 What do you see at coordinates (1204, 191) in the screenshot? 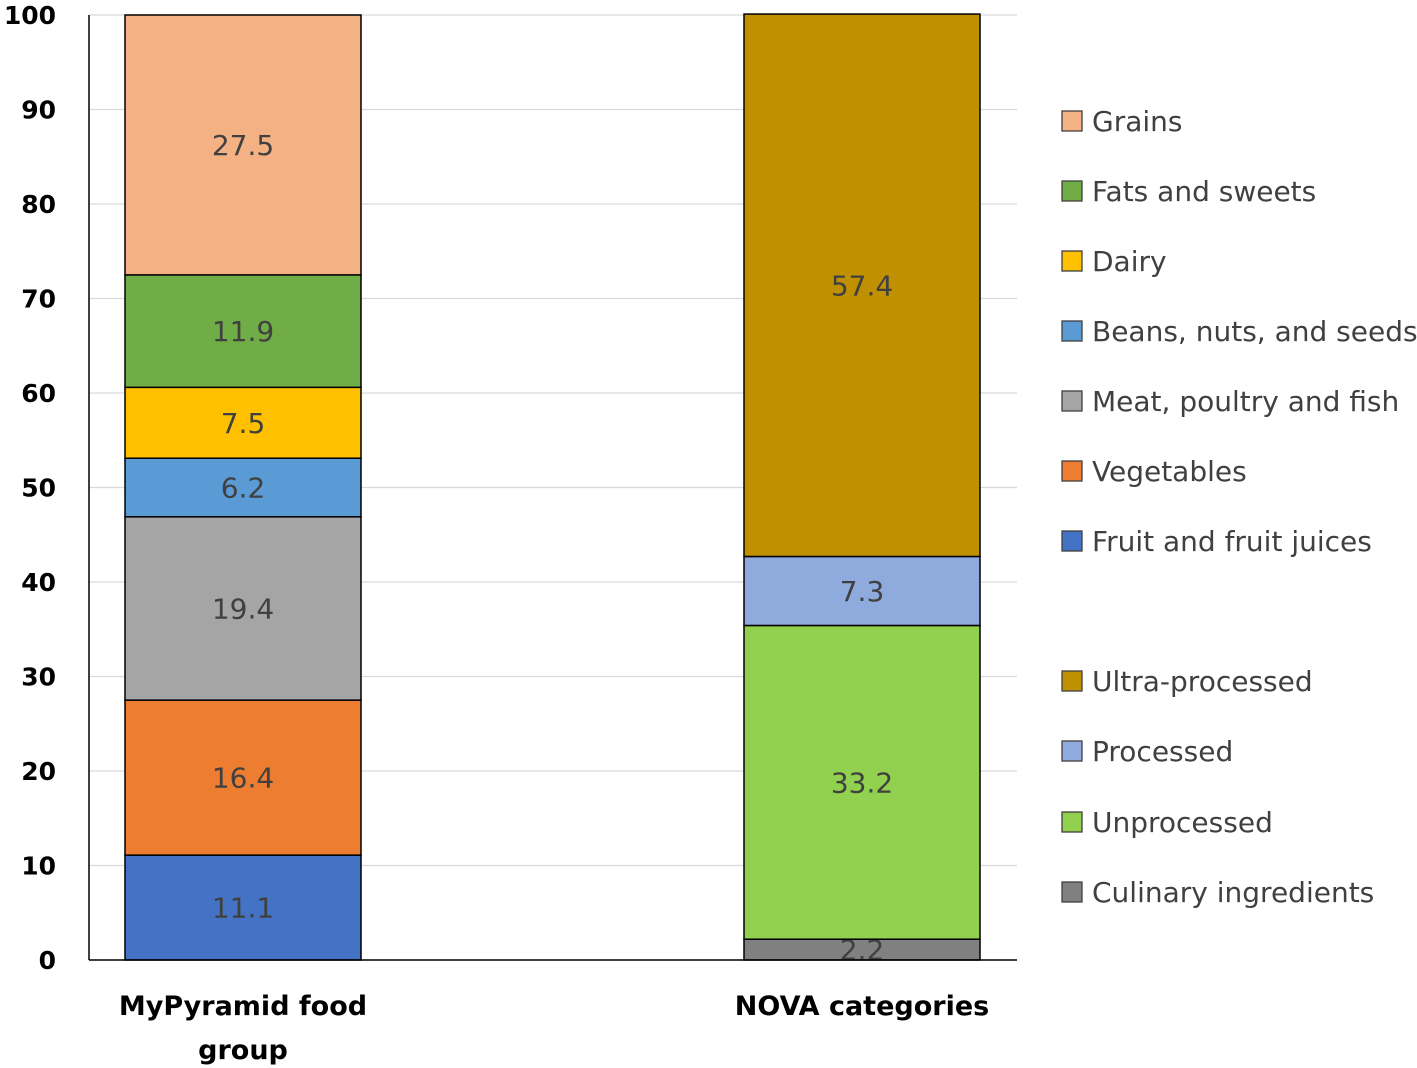
I see `legend-label: Fats and sweets` at bounding box center [1204, 191].